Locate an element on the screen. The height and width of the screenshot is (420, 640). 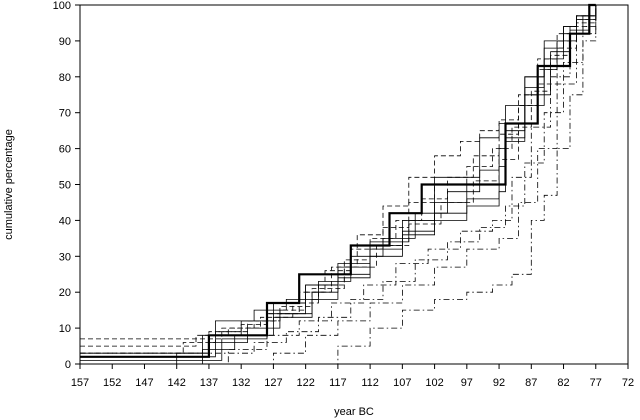
x-tick-label: 92 is located at coordinates (499, 383).